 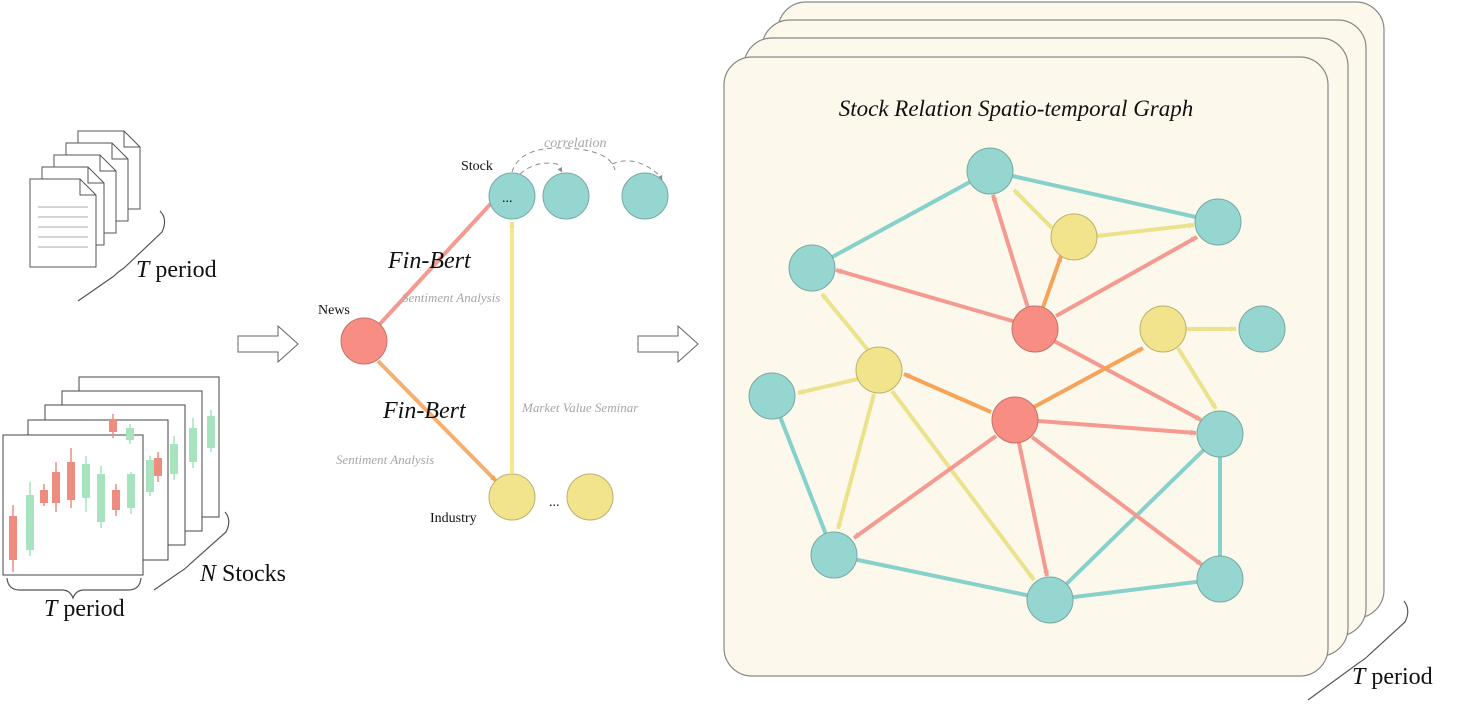 I want to click on market-value-label: Market Value Seminar, so click(x=580, y=407).